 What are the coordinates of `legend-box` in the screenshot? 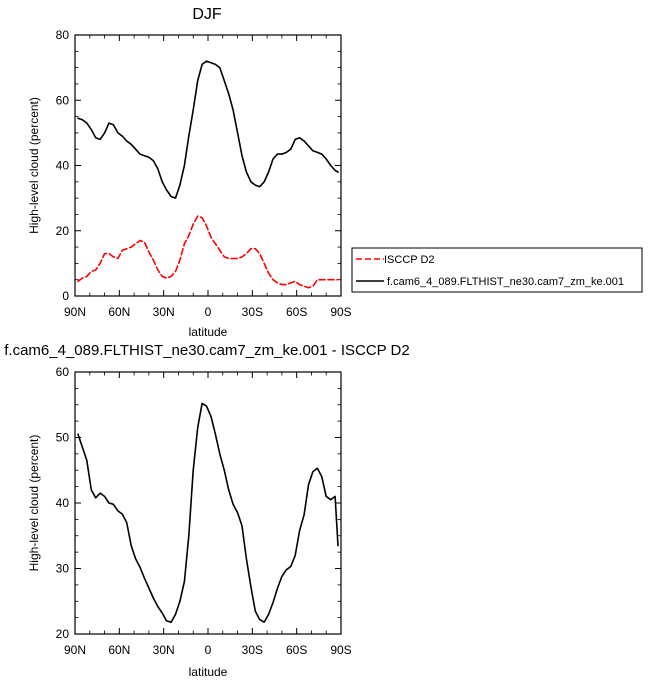 It's located at (497, 270).